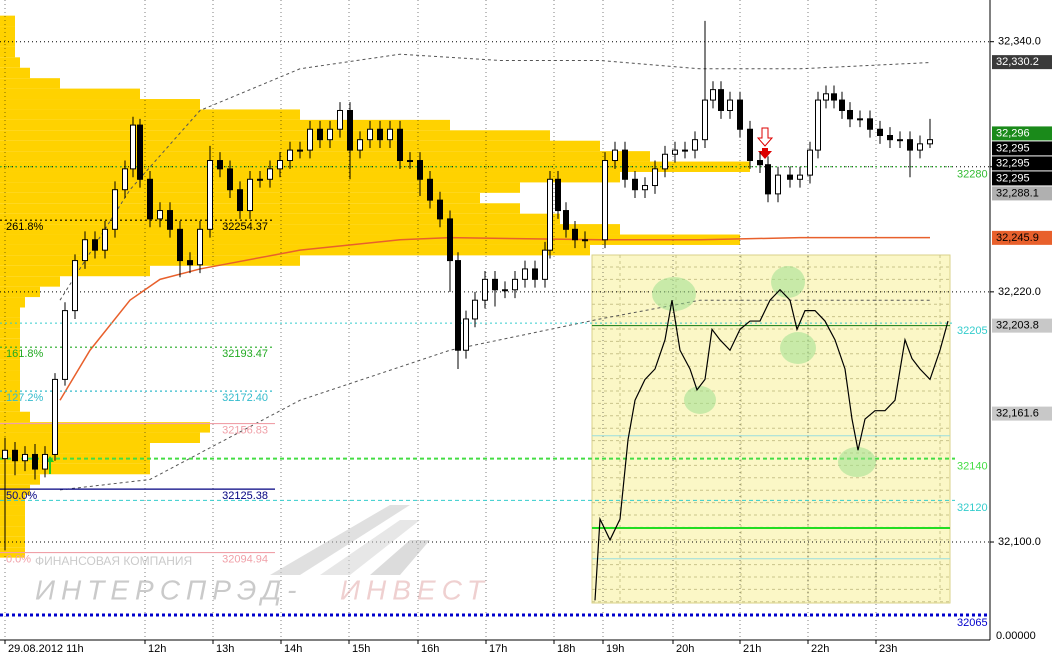  Describe the element at coordinates (1019, 542) in the screenshot. I see `y-tick-label: 32,100.0` at that location.